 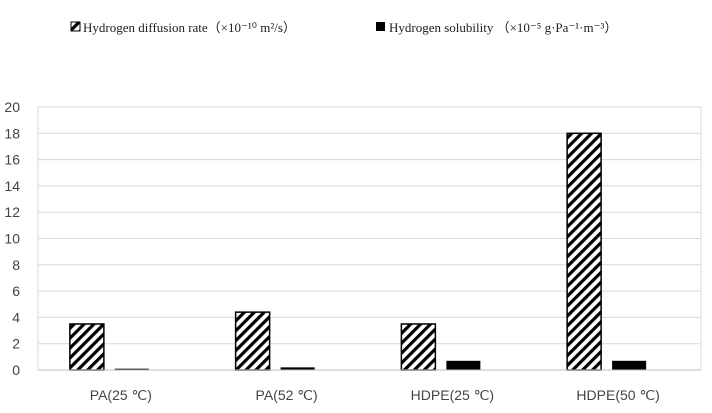 I want to click on y-tick-label: 8, so click(x=16, y=265).